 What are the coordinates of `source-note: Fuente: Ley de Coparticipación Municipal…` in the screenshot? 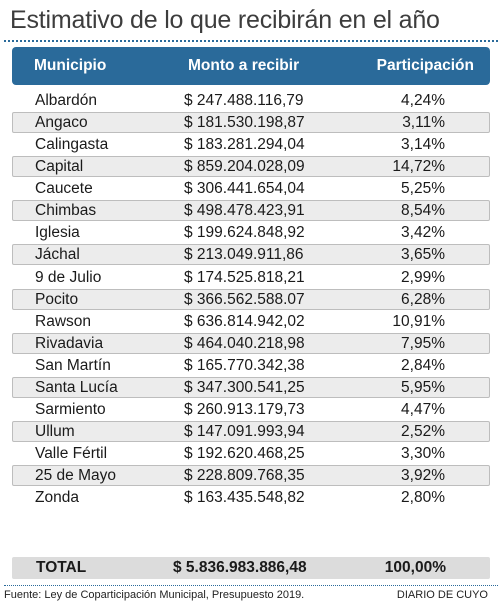 It's located at (154, 595).